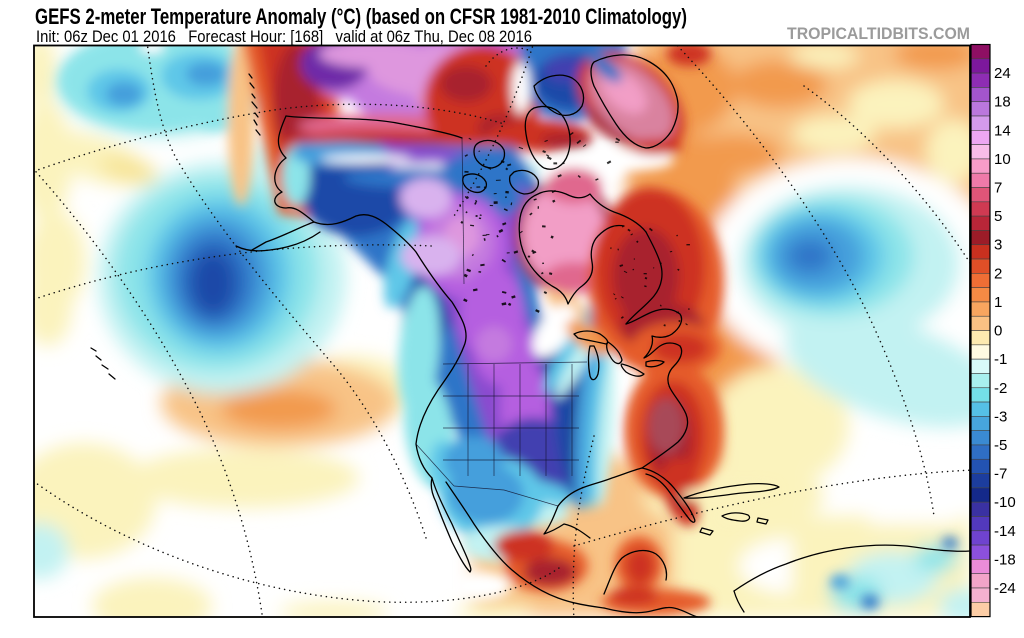 The height and width of the screenshot is (638, 1024). What do you see at coordinates (1000, 388) in the screenshot?
I see `svg-text: -2` at bounding box center [1000, 388].